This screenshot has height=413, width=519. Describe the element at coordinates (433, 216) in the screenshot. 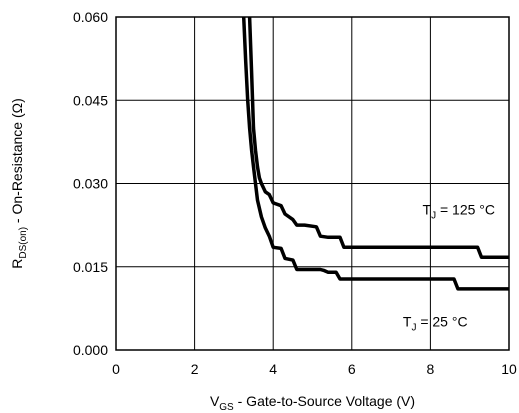

I see `series-label-125c-sub: J` at that location.